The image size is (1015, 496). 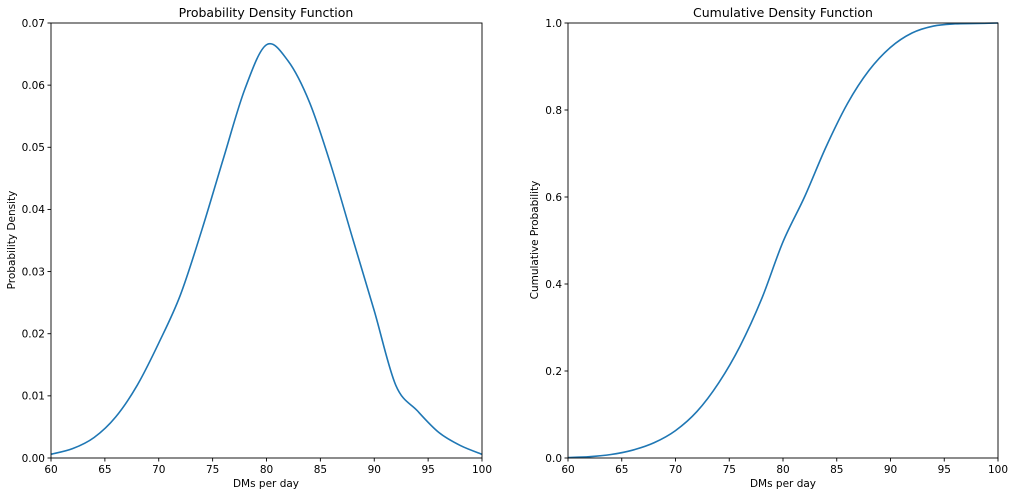 What do you see at coordinates (567, 470) in the screenshot?
I see `cdf-x-tick-label: 60` at bounding box center [567, 470].